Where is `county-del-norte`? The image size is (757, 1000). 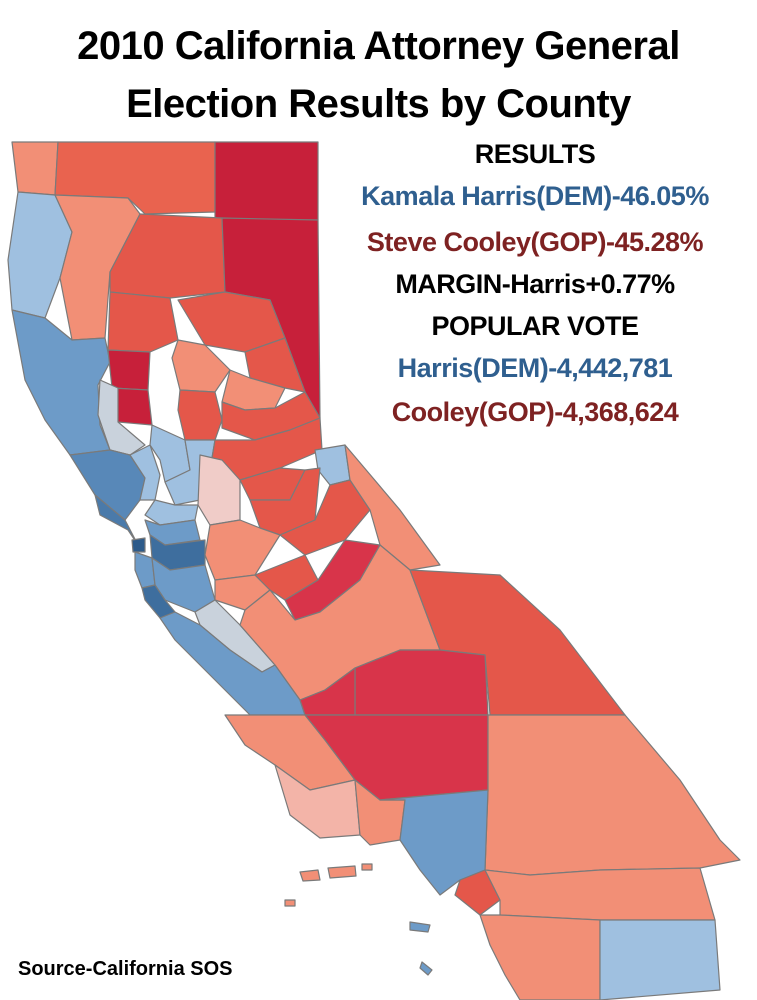
county-del-norte is located at coordinates (35, 168).